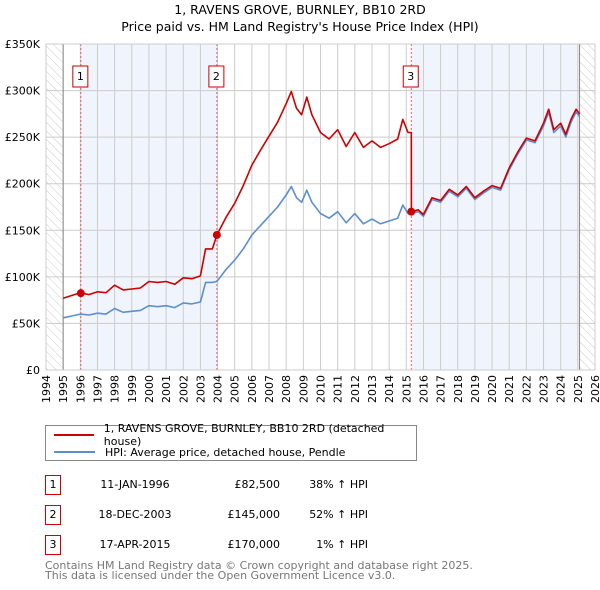 Image resolution: width=600 pixels, height=590 pixels. Describe the element at coordinates (406, 389) in the screenshot. I see `x-tick-label: 2015` at that location.